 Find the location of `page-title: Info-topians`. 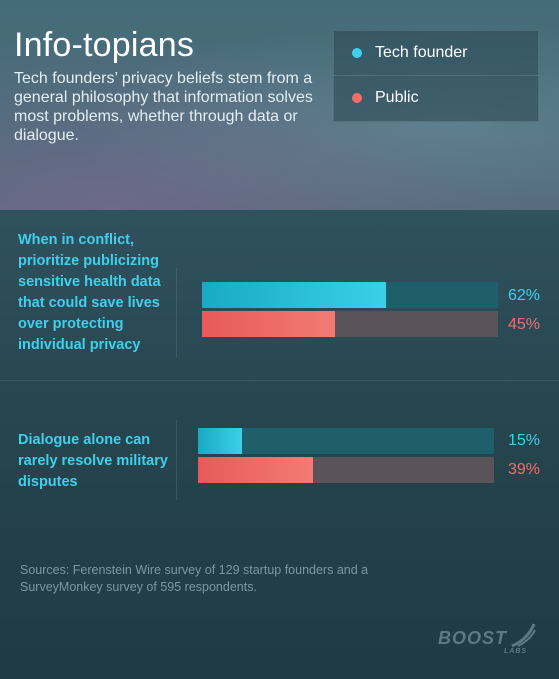

page-title: Info-topians is located at coordinates (104, 45).